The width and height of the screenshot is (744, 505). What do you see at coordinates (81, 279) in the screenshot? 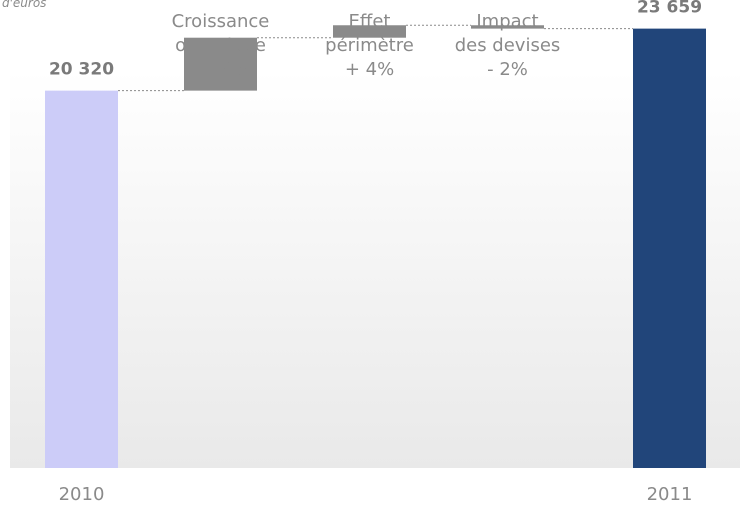
I see `total-bar-2010` at bounding box center [81, 279].